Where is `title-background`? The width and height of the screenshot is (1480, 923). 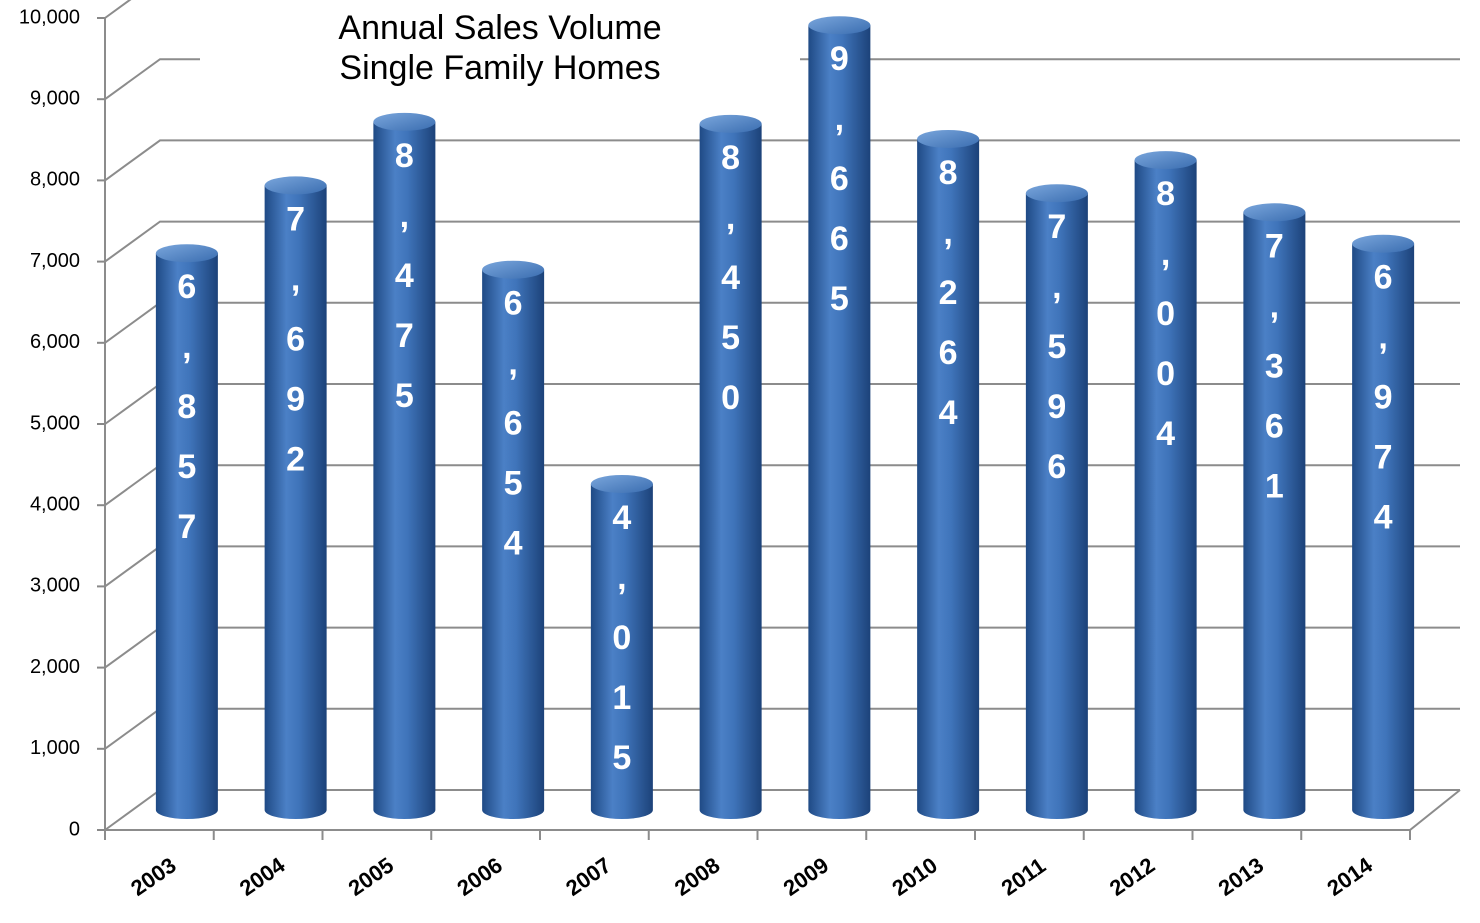 title-background is located at coordinates (500, 45).